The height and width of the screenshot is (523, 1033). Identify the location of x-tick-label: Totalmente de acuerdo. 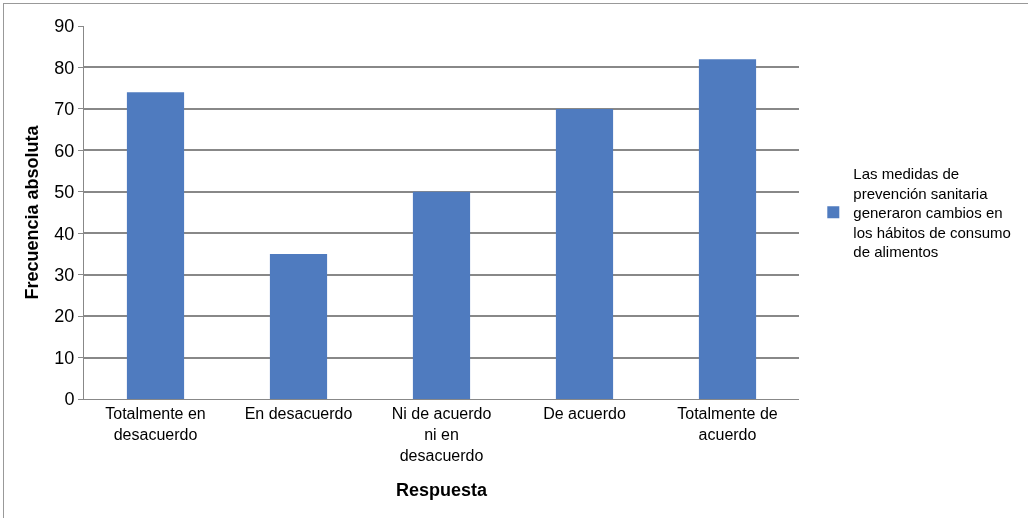
(727, 424).